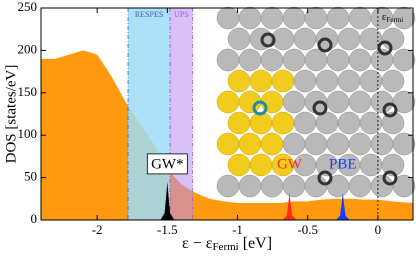 This screenshot has height=258, width=416. I want to click on y-tick-label: 0, so click(34, 218).